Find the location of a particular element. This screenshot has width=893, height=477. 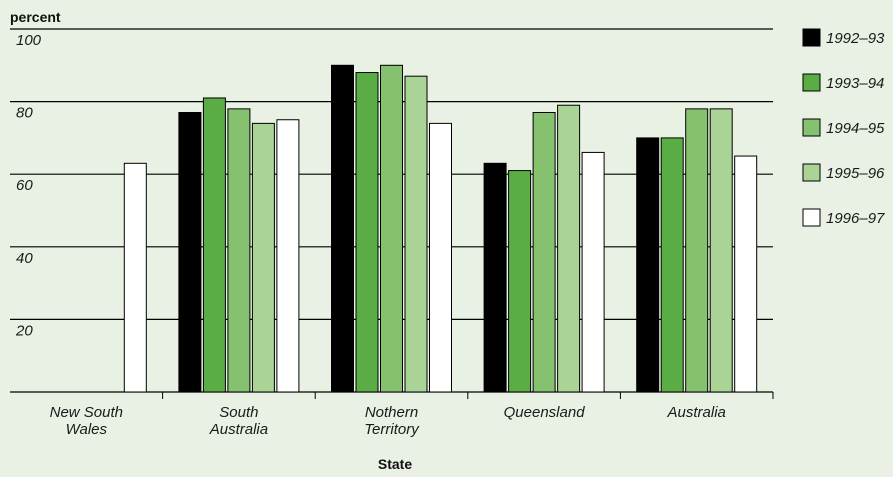

legend-label: 1995–96 is located at coordinates (855, 173).